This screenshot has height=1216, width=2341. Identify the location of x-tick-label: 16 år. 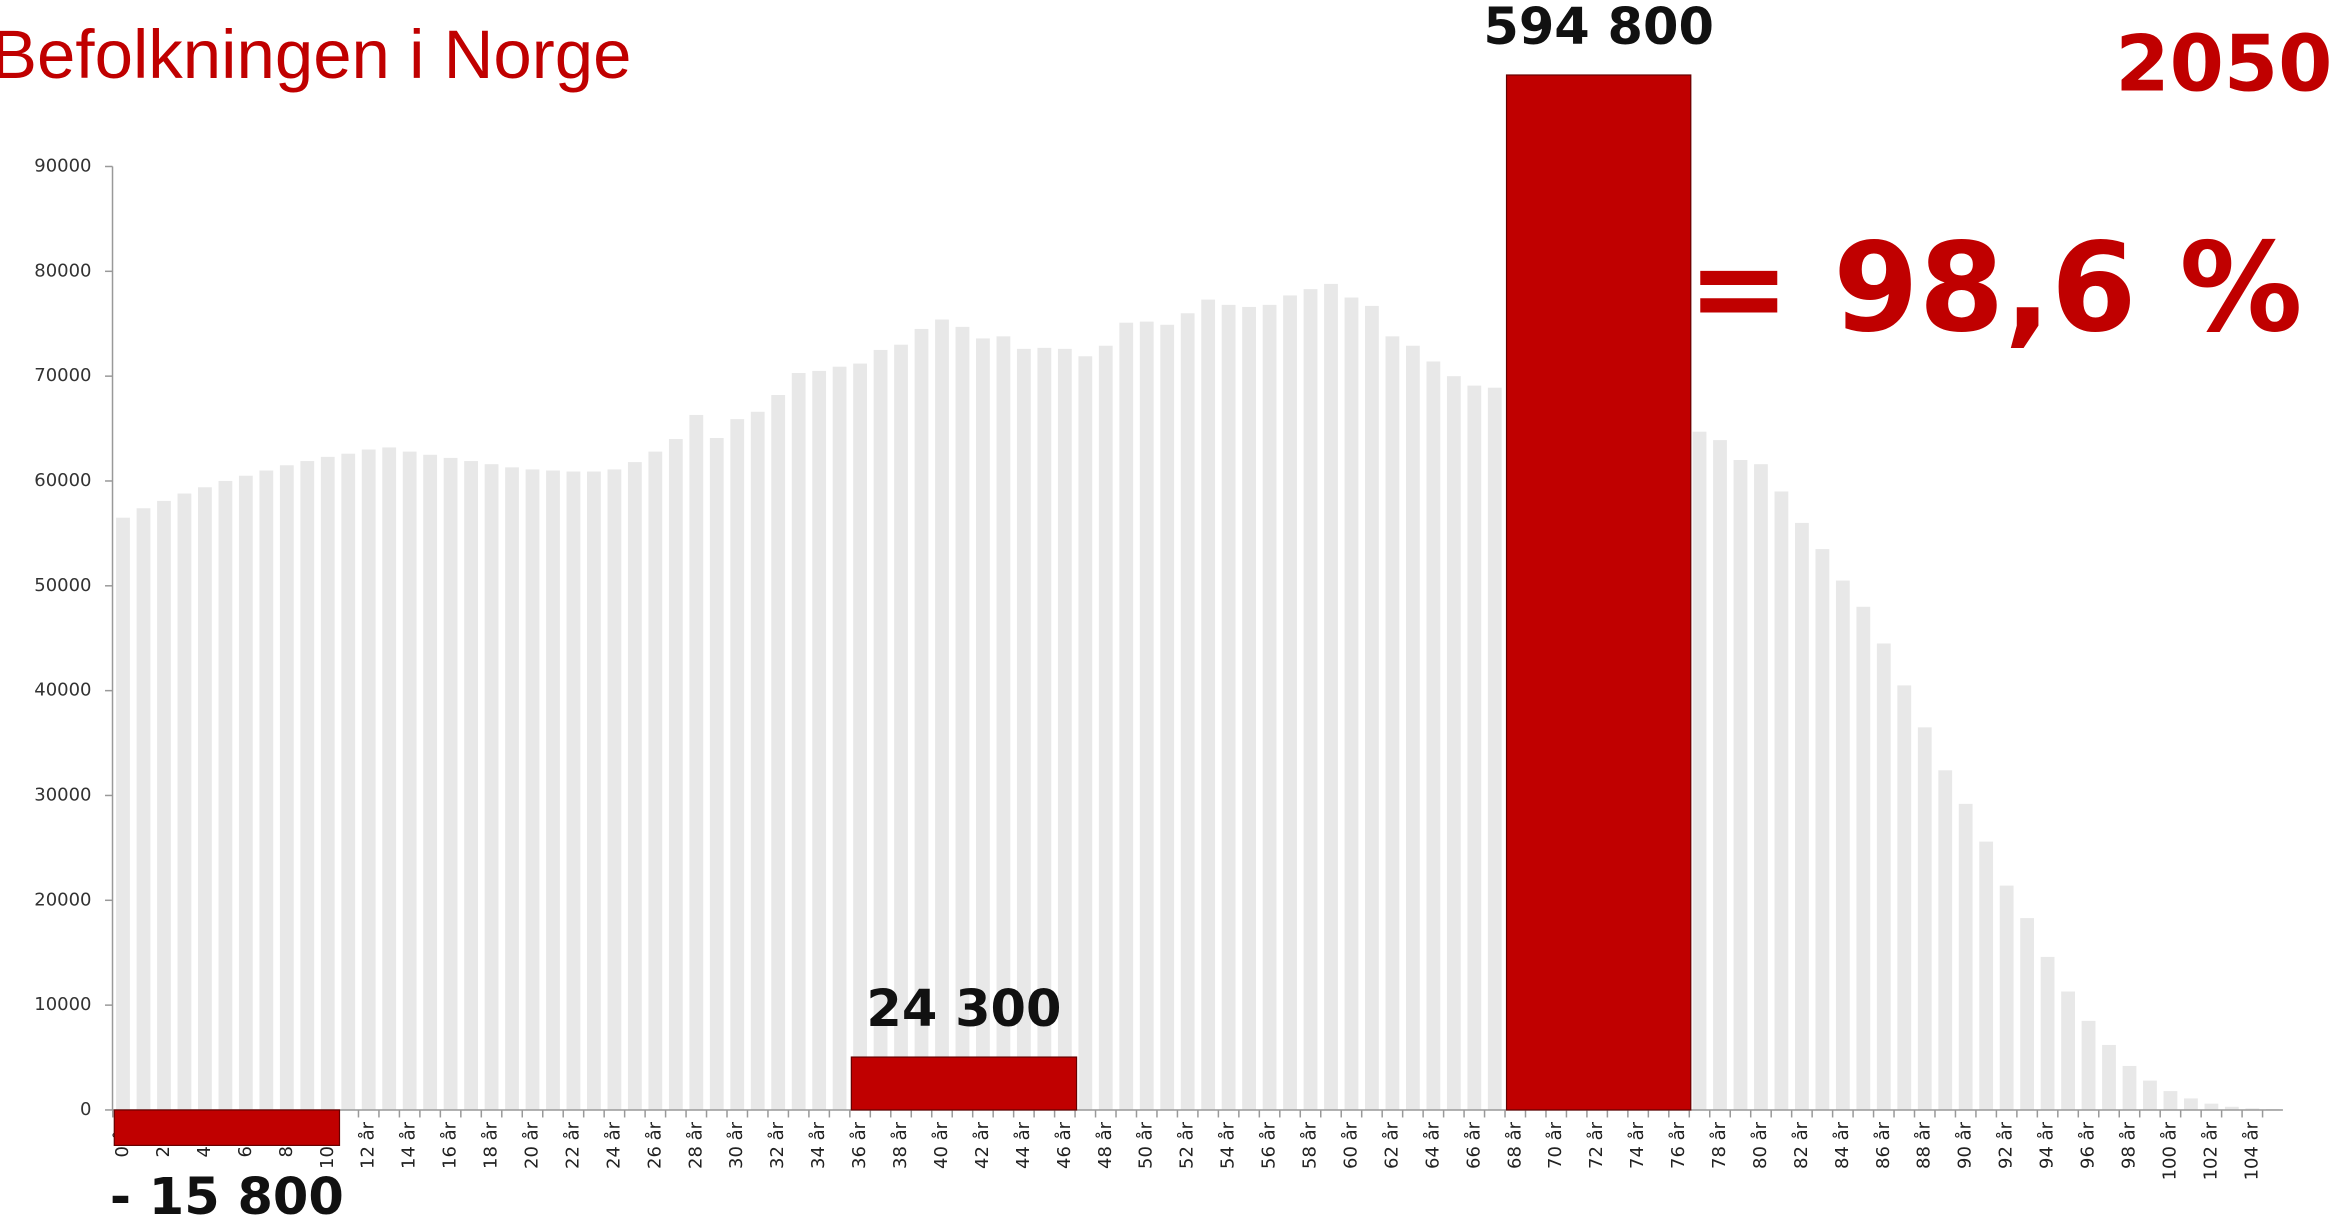
(450, 1145).